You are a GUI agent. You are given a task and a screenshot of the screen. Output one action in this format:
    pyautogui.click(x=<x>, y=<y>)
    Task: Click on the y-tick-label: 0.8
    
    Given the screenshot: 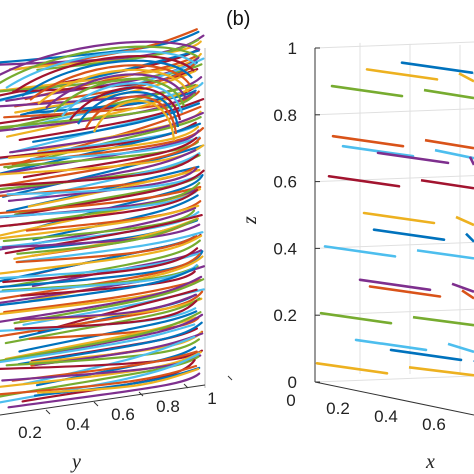 What is the action you would take?
    pyautogui.click(x=168, y=406)
    